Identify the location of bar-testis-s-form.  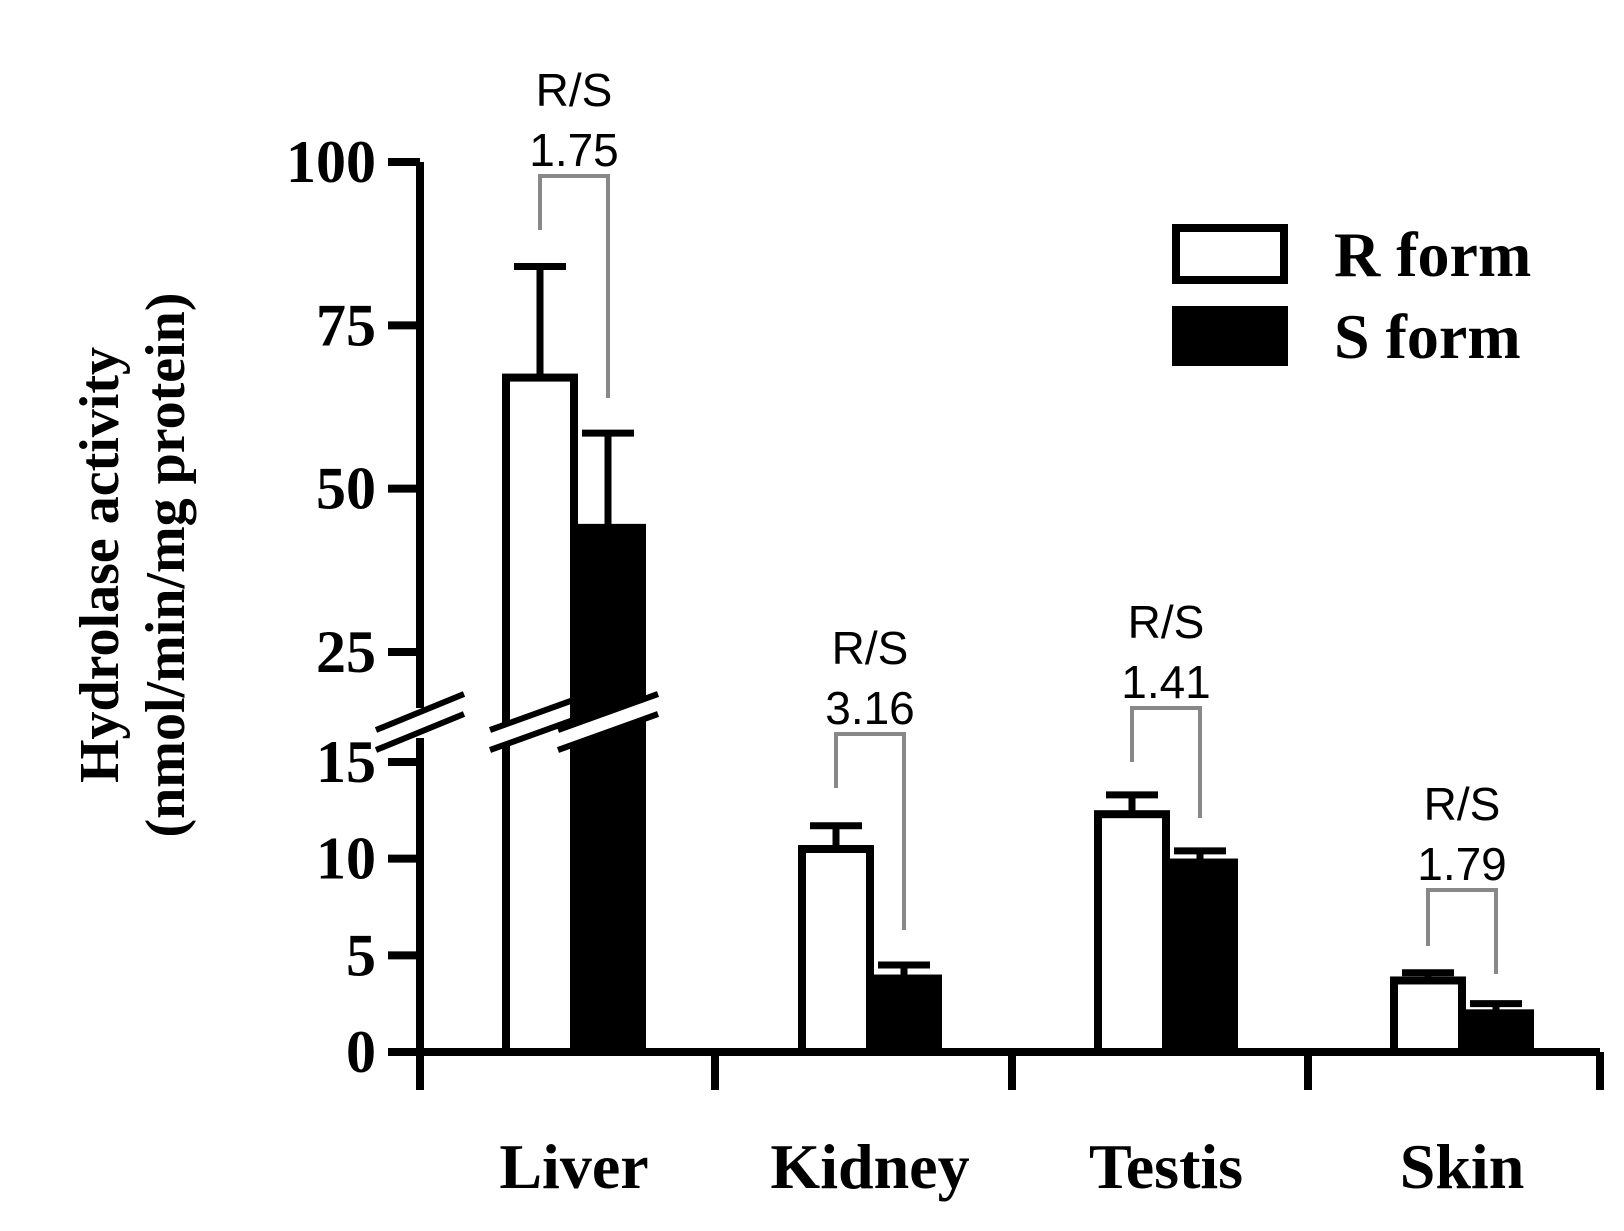
(1200, 957).